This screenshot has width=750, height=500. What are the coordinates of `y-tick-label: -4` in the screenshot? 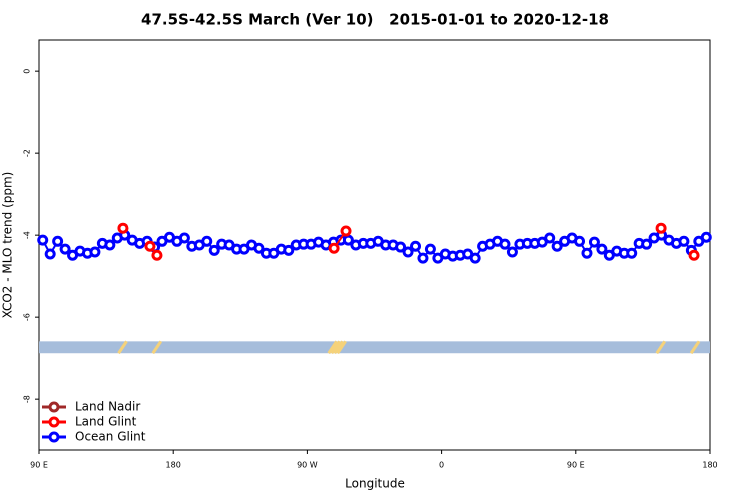 It's located at (27, 235).